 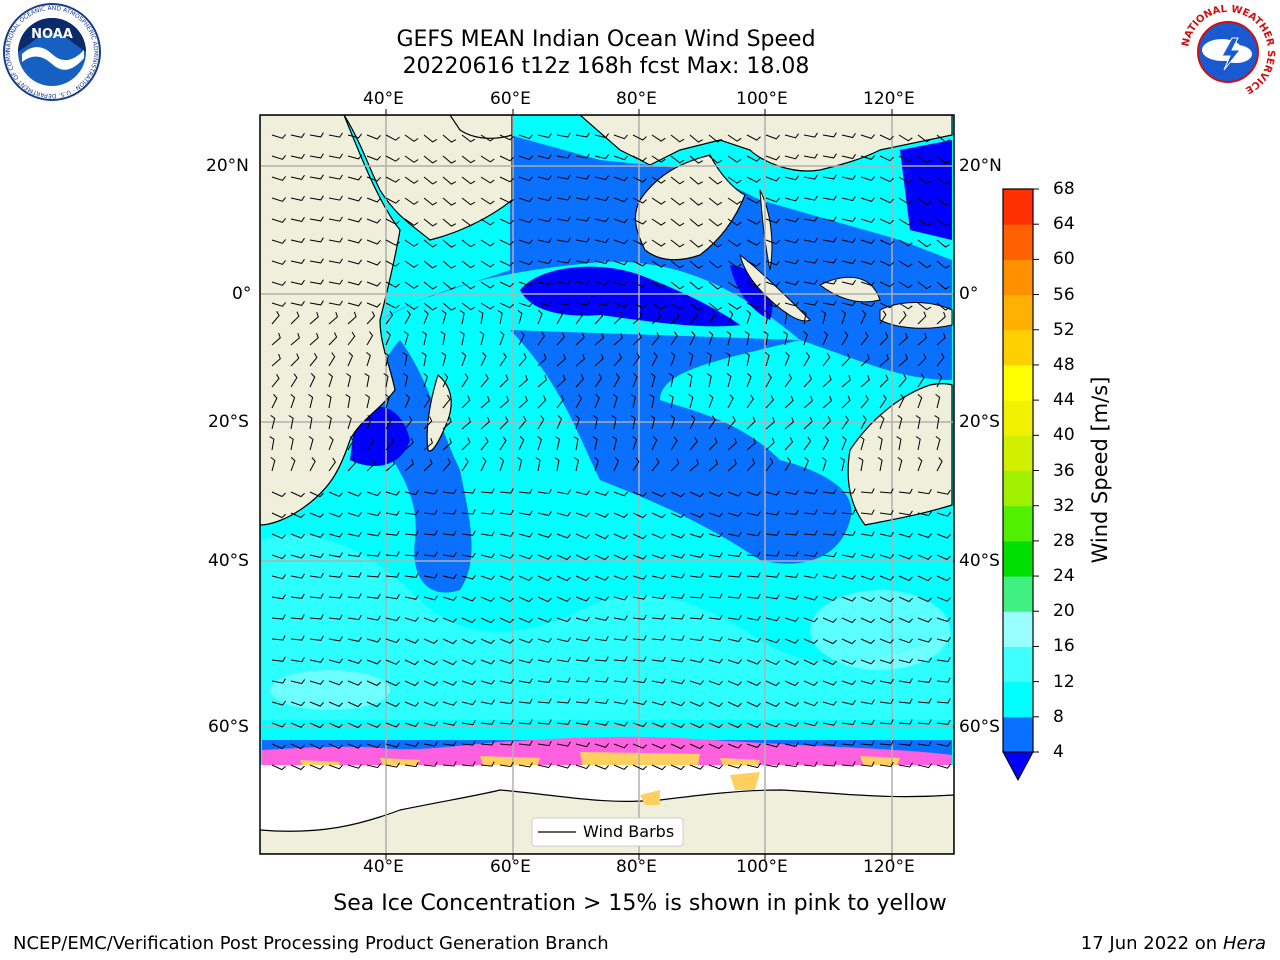 I want to click on colorbar-tick-label: 12, so click(x=1064, y=681).